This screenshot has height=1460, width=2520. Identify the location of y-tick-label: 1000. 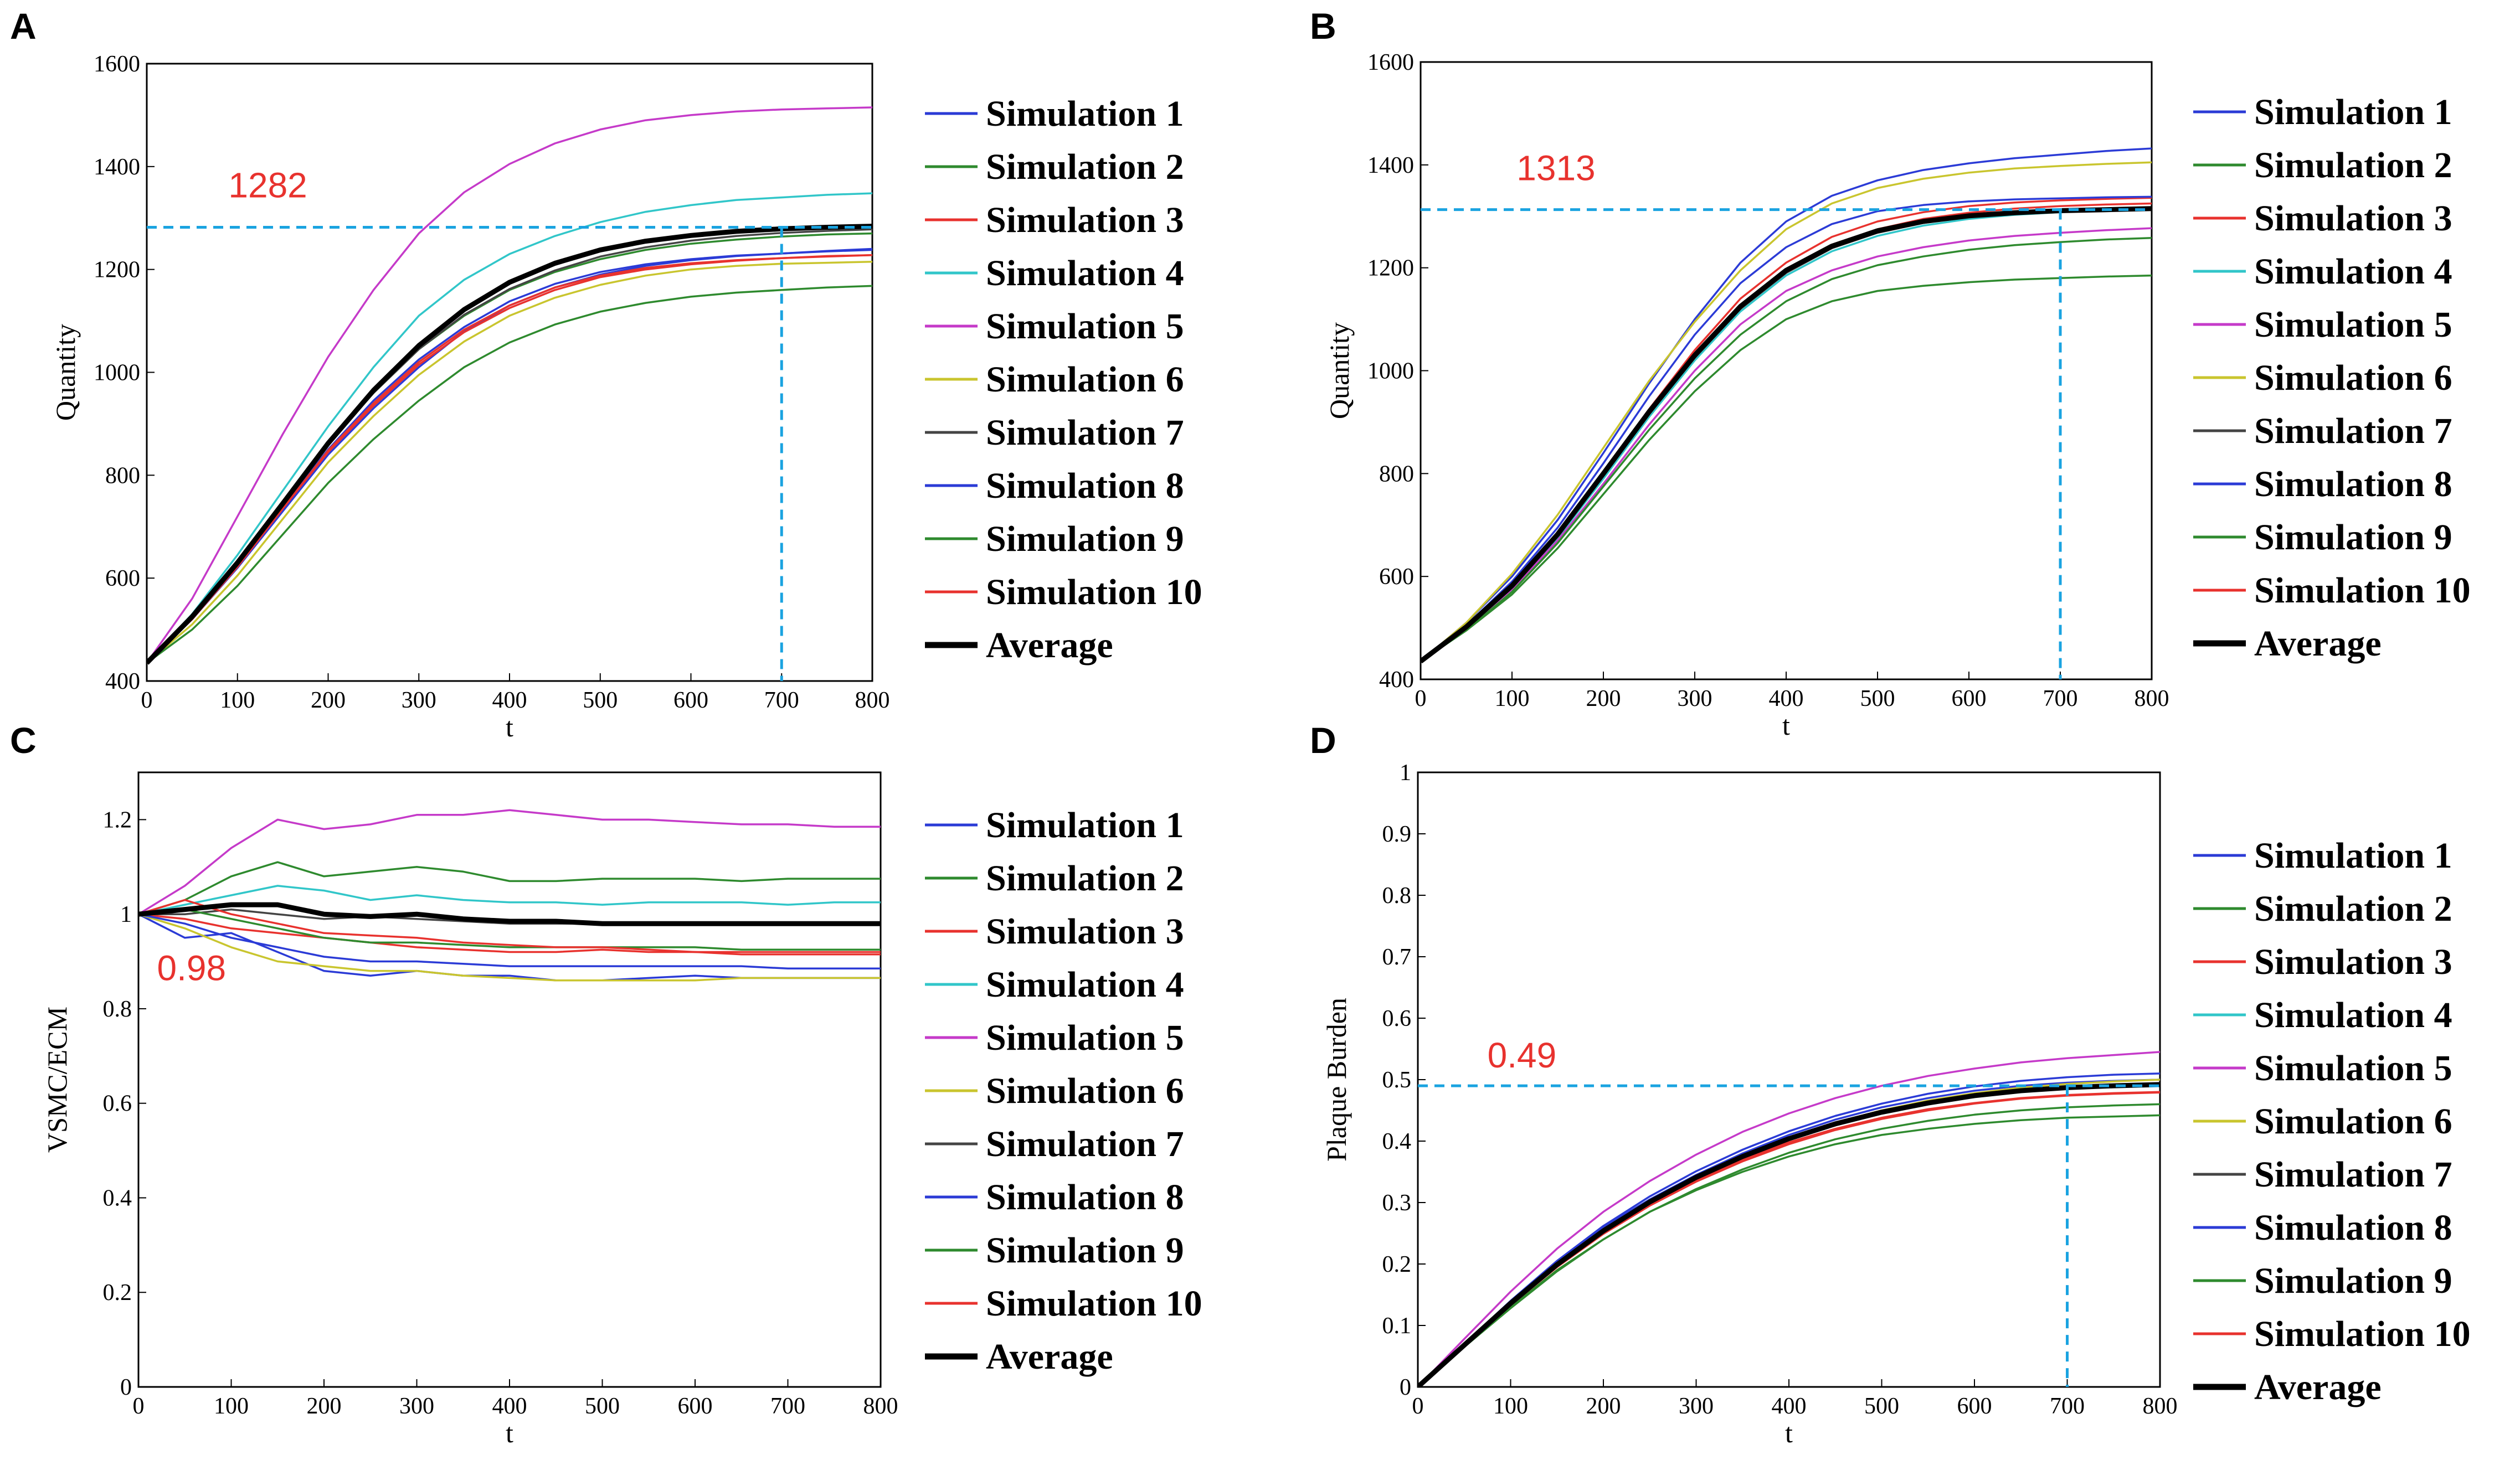
(117, 373).